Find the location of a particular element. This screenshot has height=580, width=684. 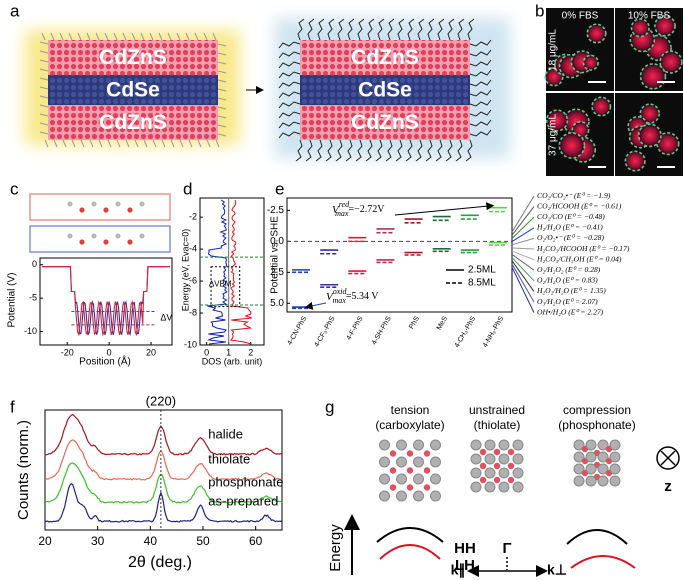

symbol: V is located at coordinates (330, 297).